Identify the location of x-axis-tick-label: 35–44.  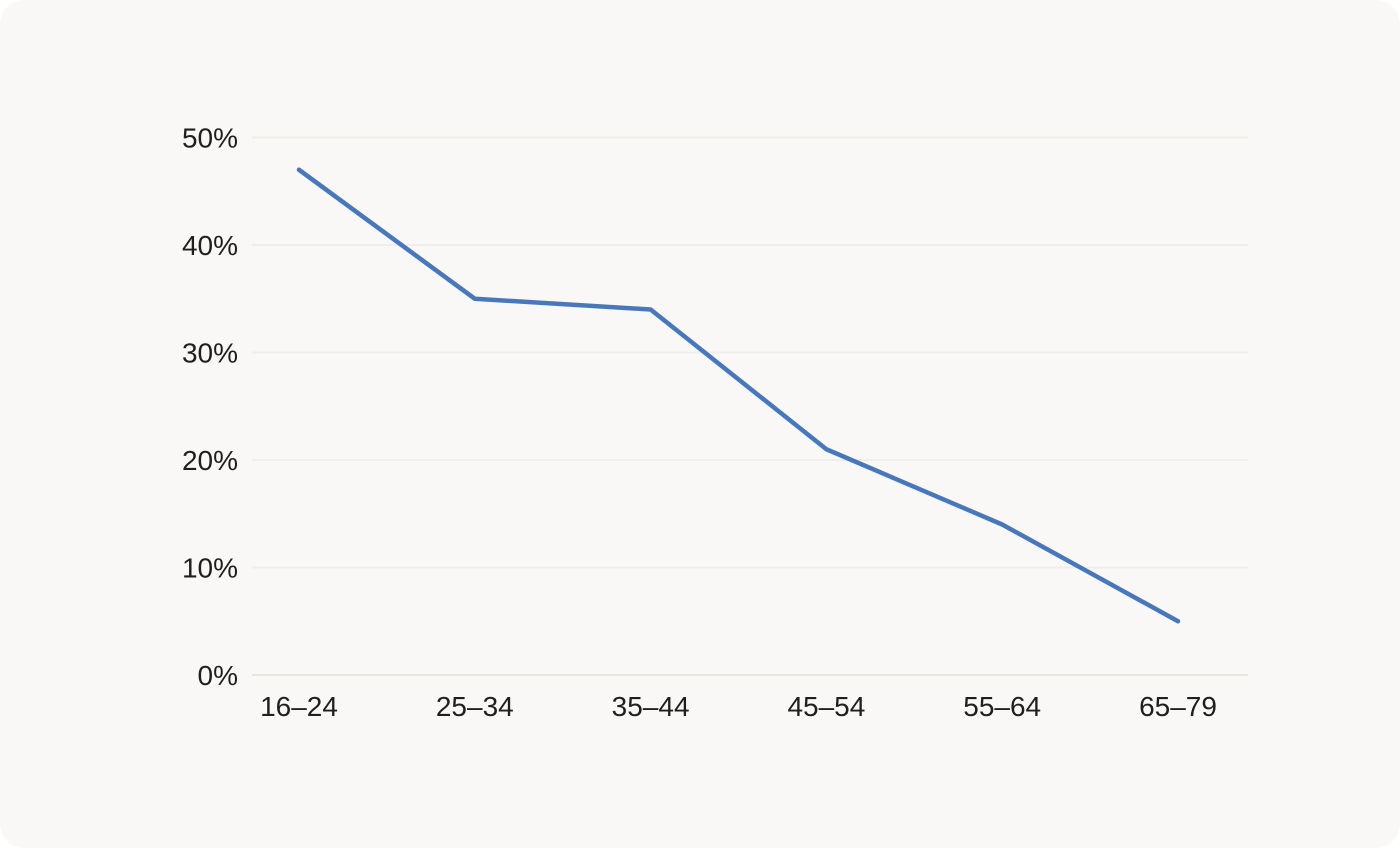
(651, 706).